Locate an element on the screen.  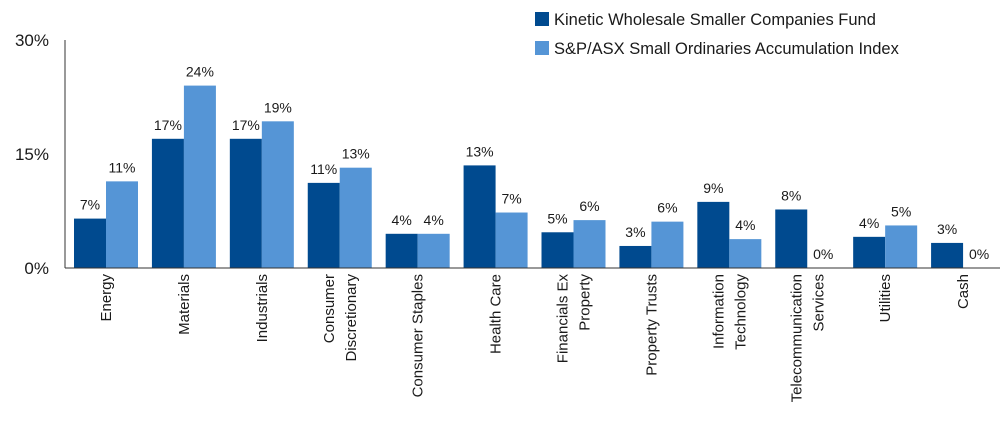
category-label-line: Property Trusts is located at coordinates (651, 325).